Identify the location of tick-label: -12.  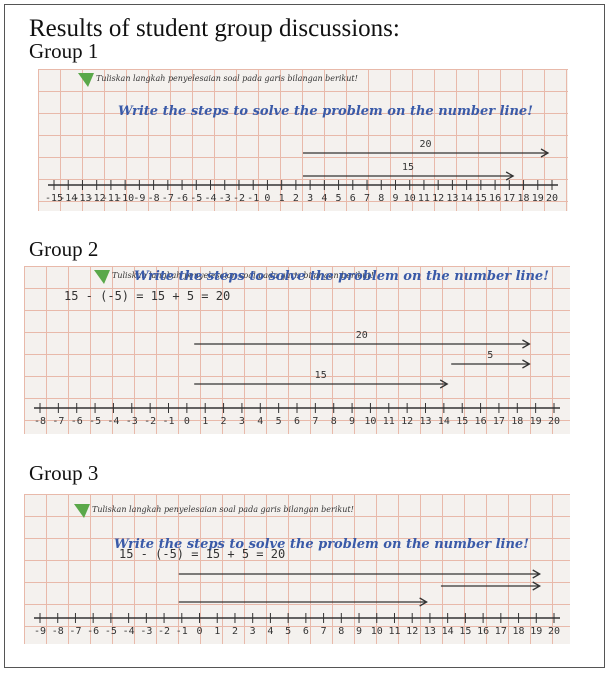
(97, 198).